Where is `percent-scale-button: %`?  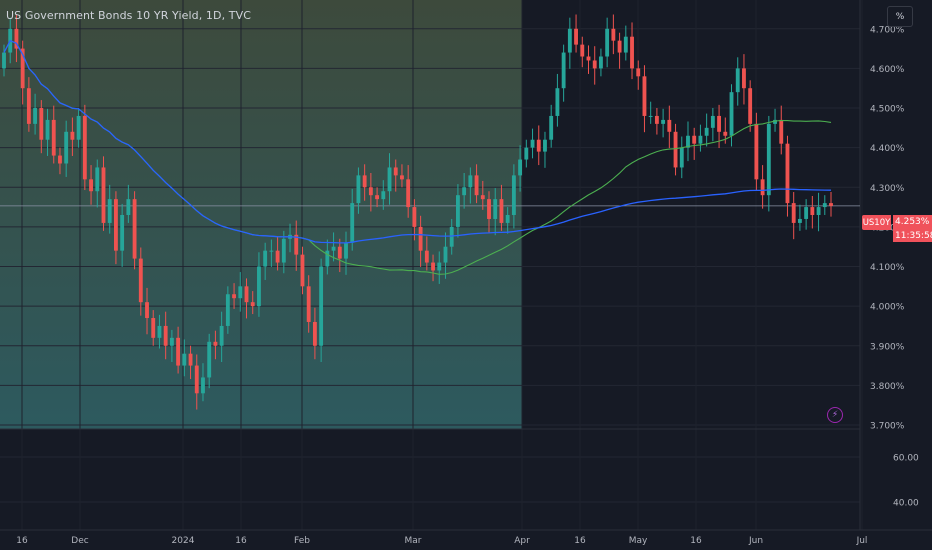 percent-scale-button: % is located at coordinates (900, 16).